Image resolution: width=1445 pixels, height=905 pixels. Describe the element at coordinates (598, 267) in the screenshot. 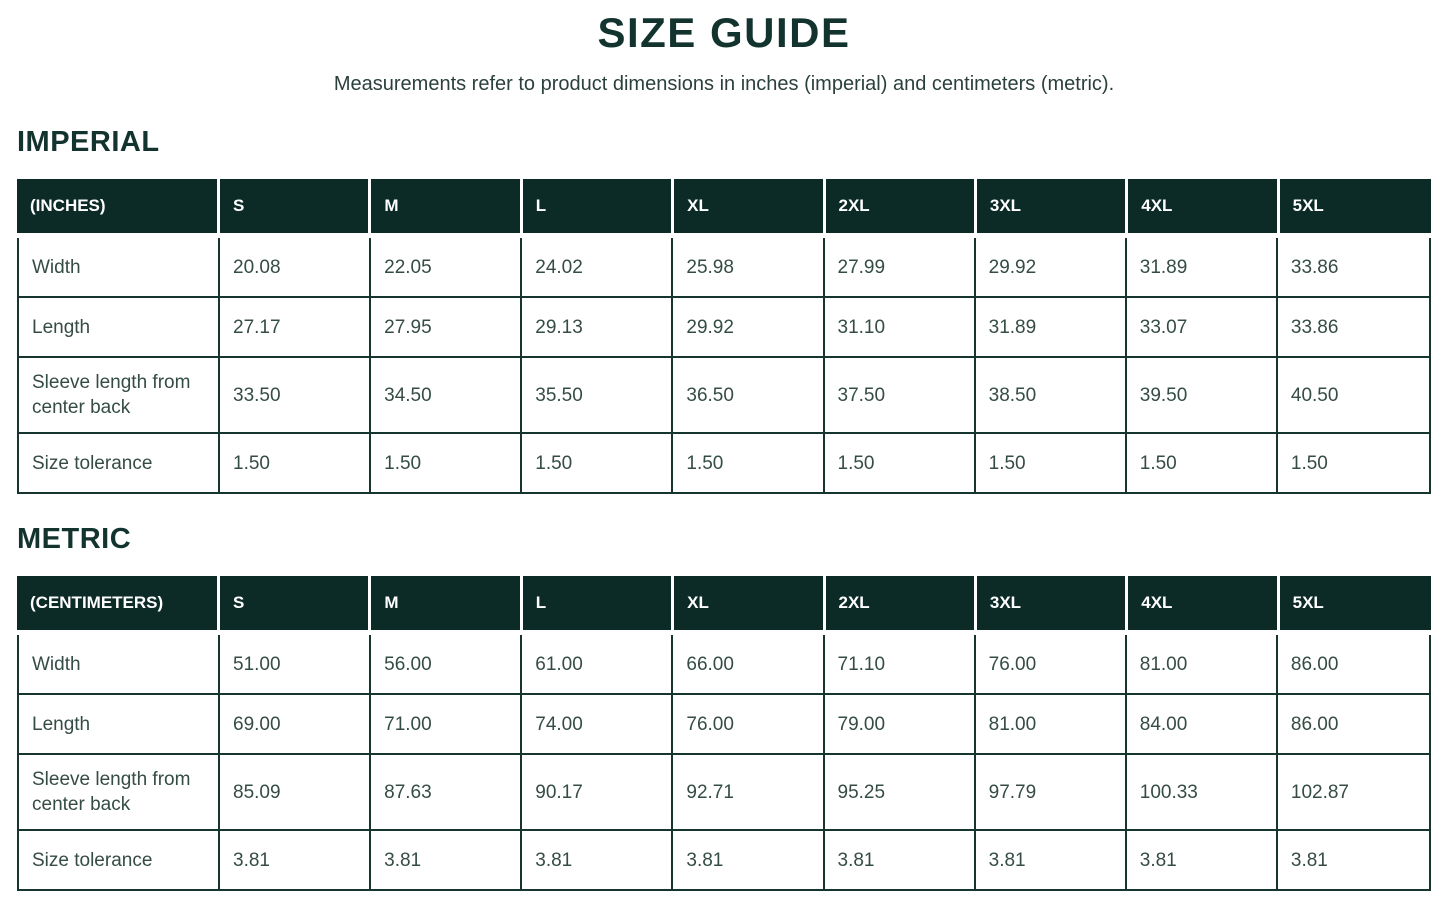

I see `size-value-cell: 24.02` at that location.